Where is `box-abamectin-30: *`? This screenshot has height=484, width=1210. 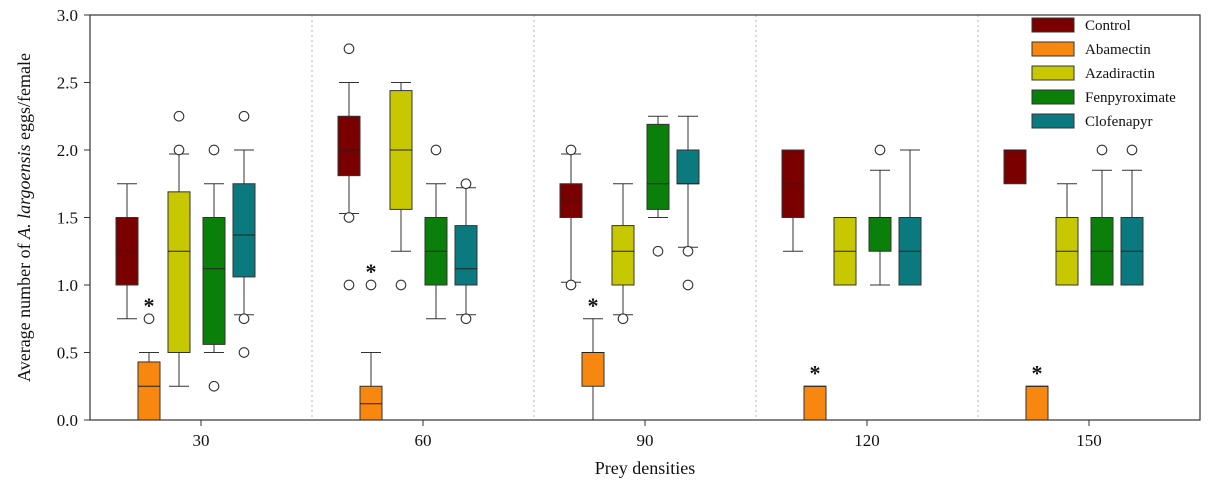
box-abamectin-30: * is located at coordinates (149, 357).